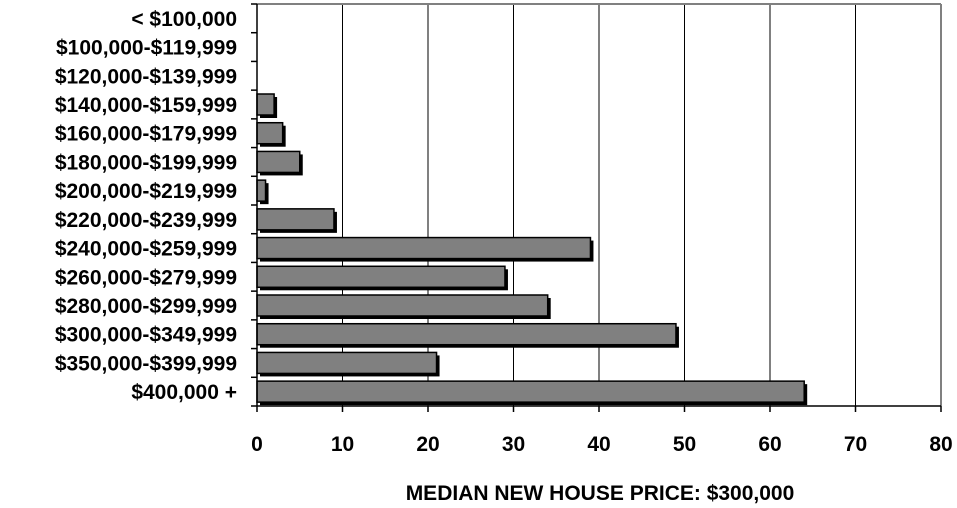  I want to click on x-tick-label: 60, so click(769, 444).